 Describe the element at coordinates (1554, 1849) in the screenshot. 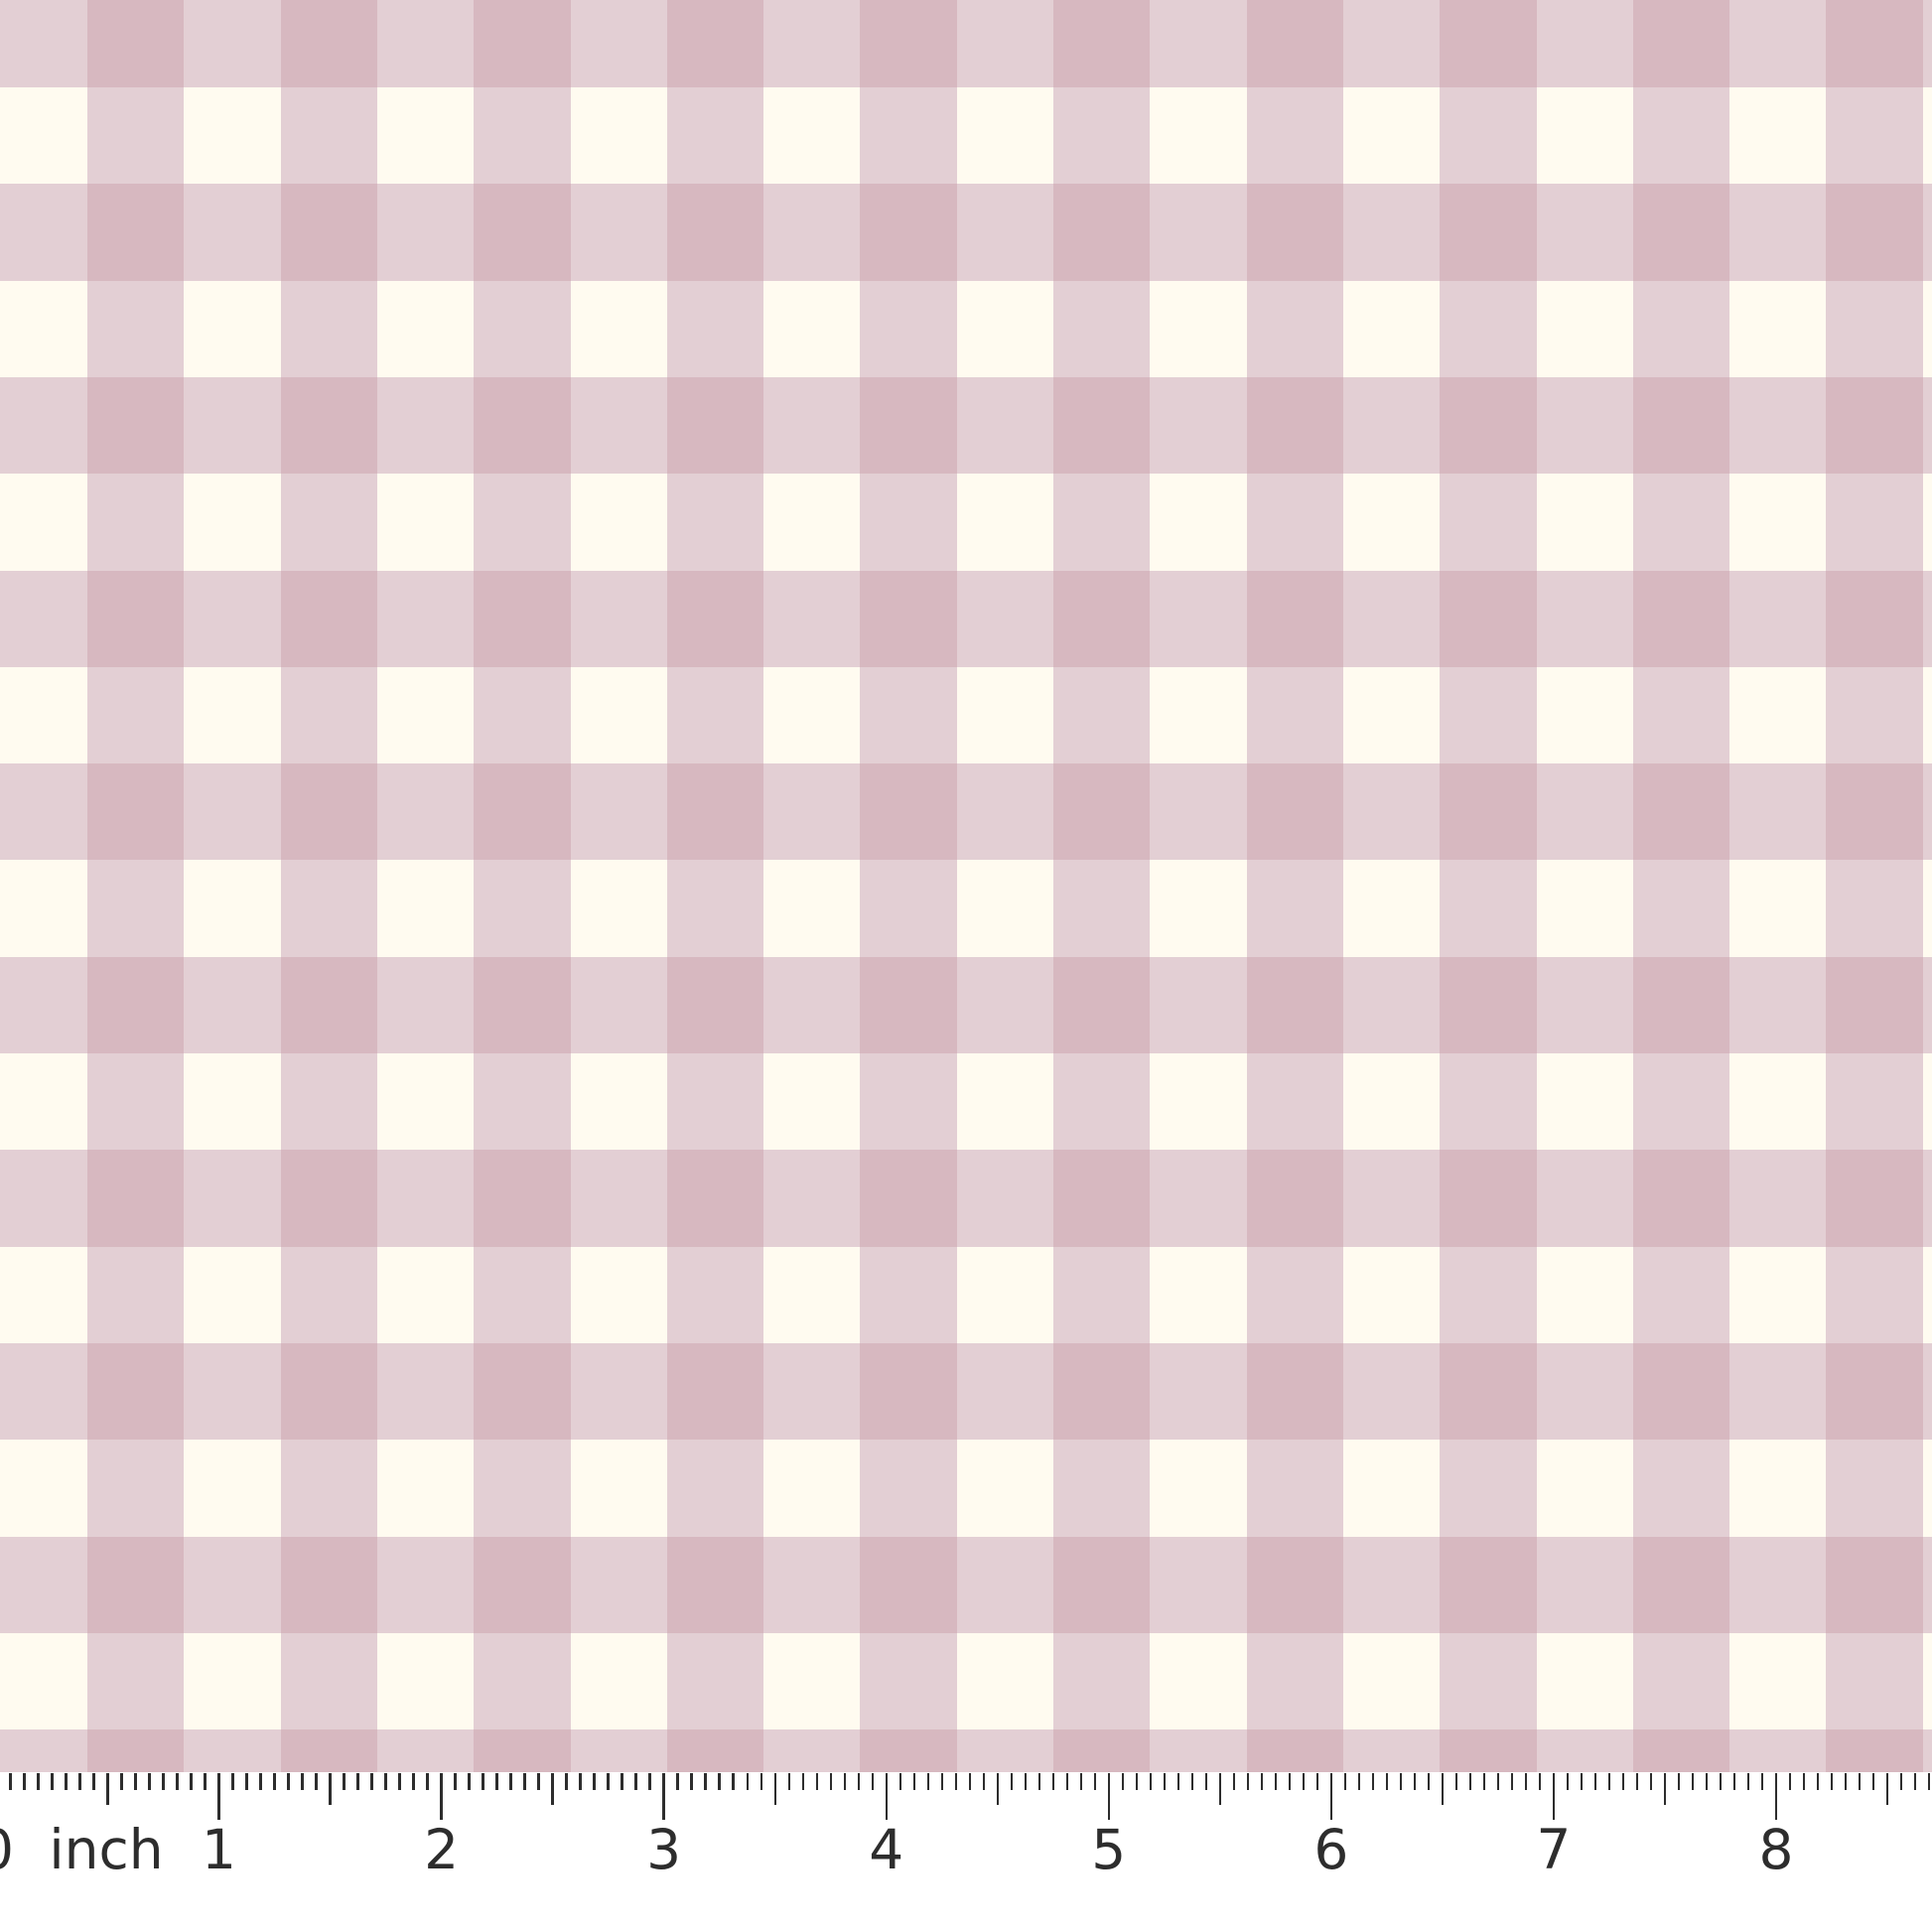

I see `ruler-inch-number: 7` at that location.